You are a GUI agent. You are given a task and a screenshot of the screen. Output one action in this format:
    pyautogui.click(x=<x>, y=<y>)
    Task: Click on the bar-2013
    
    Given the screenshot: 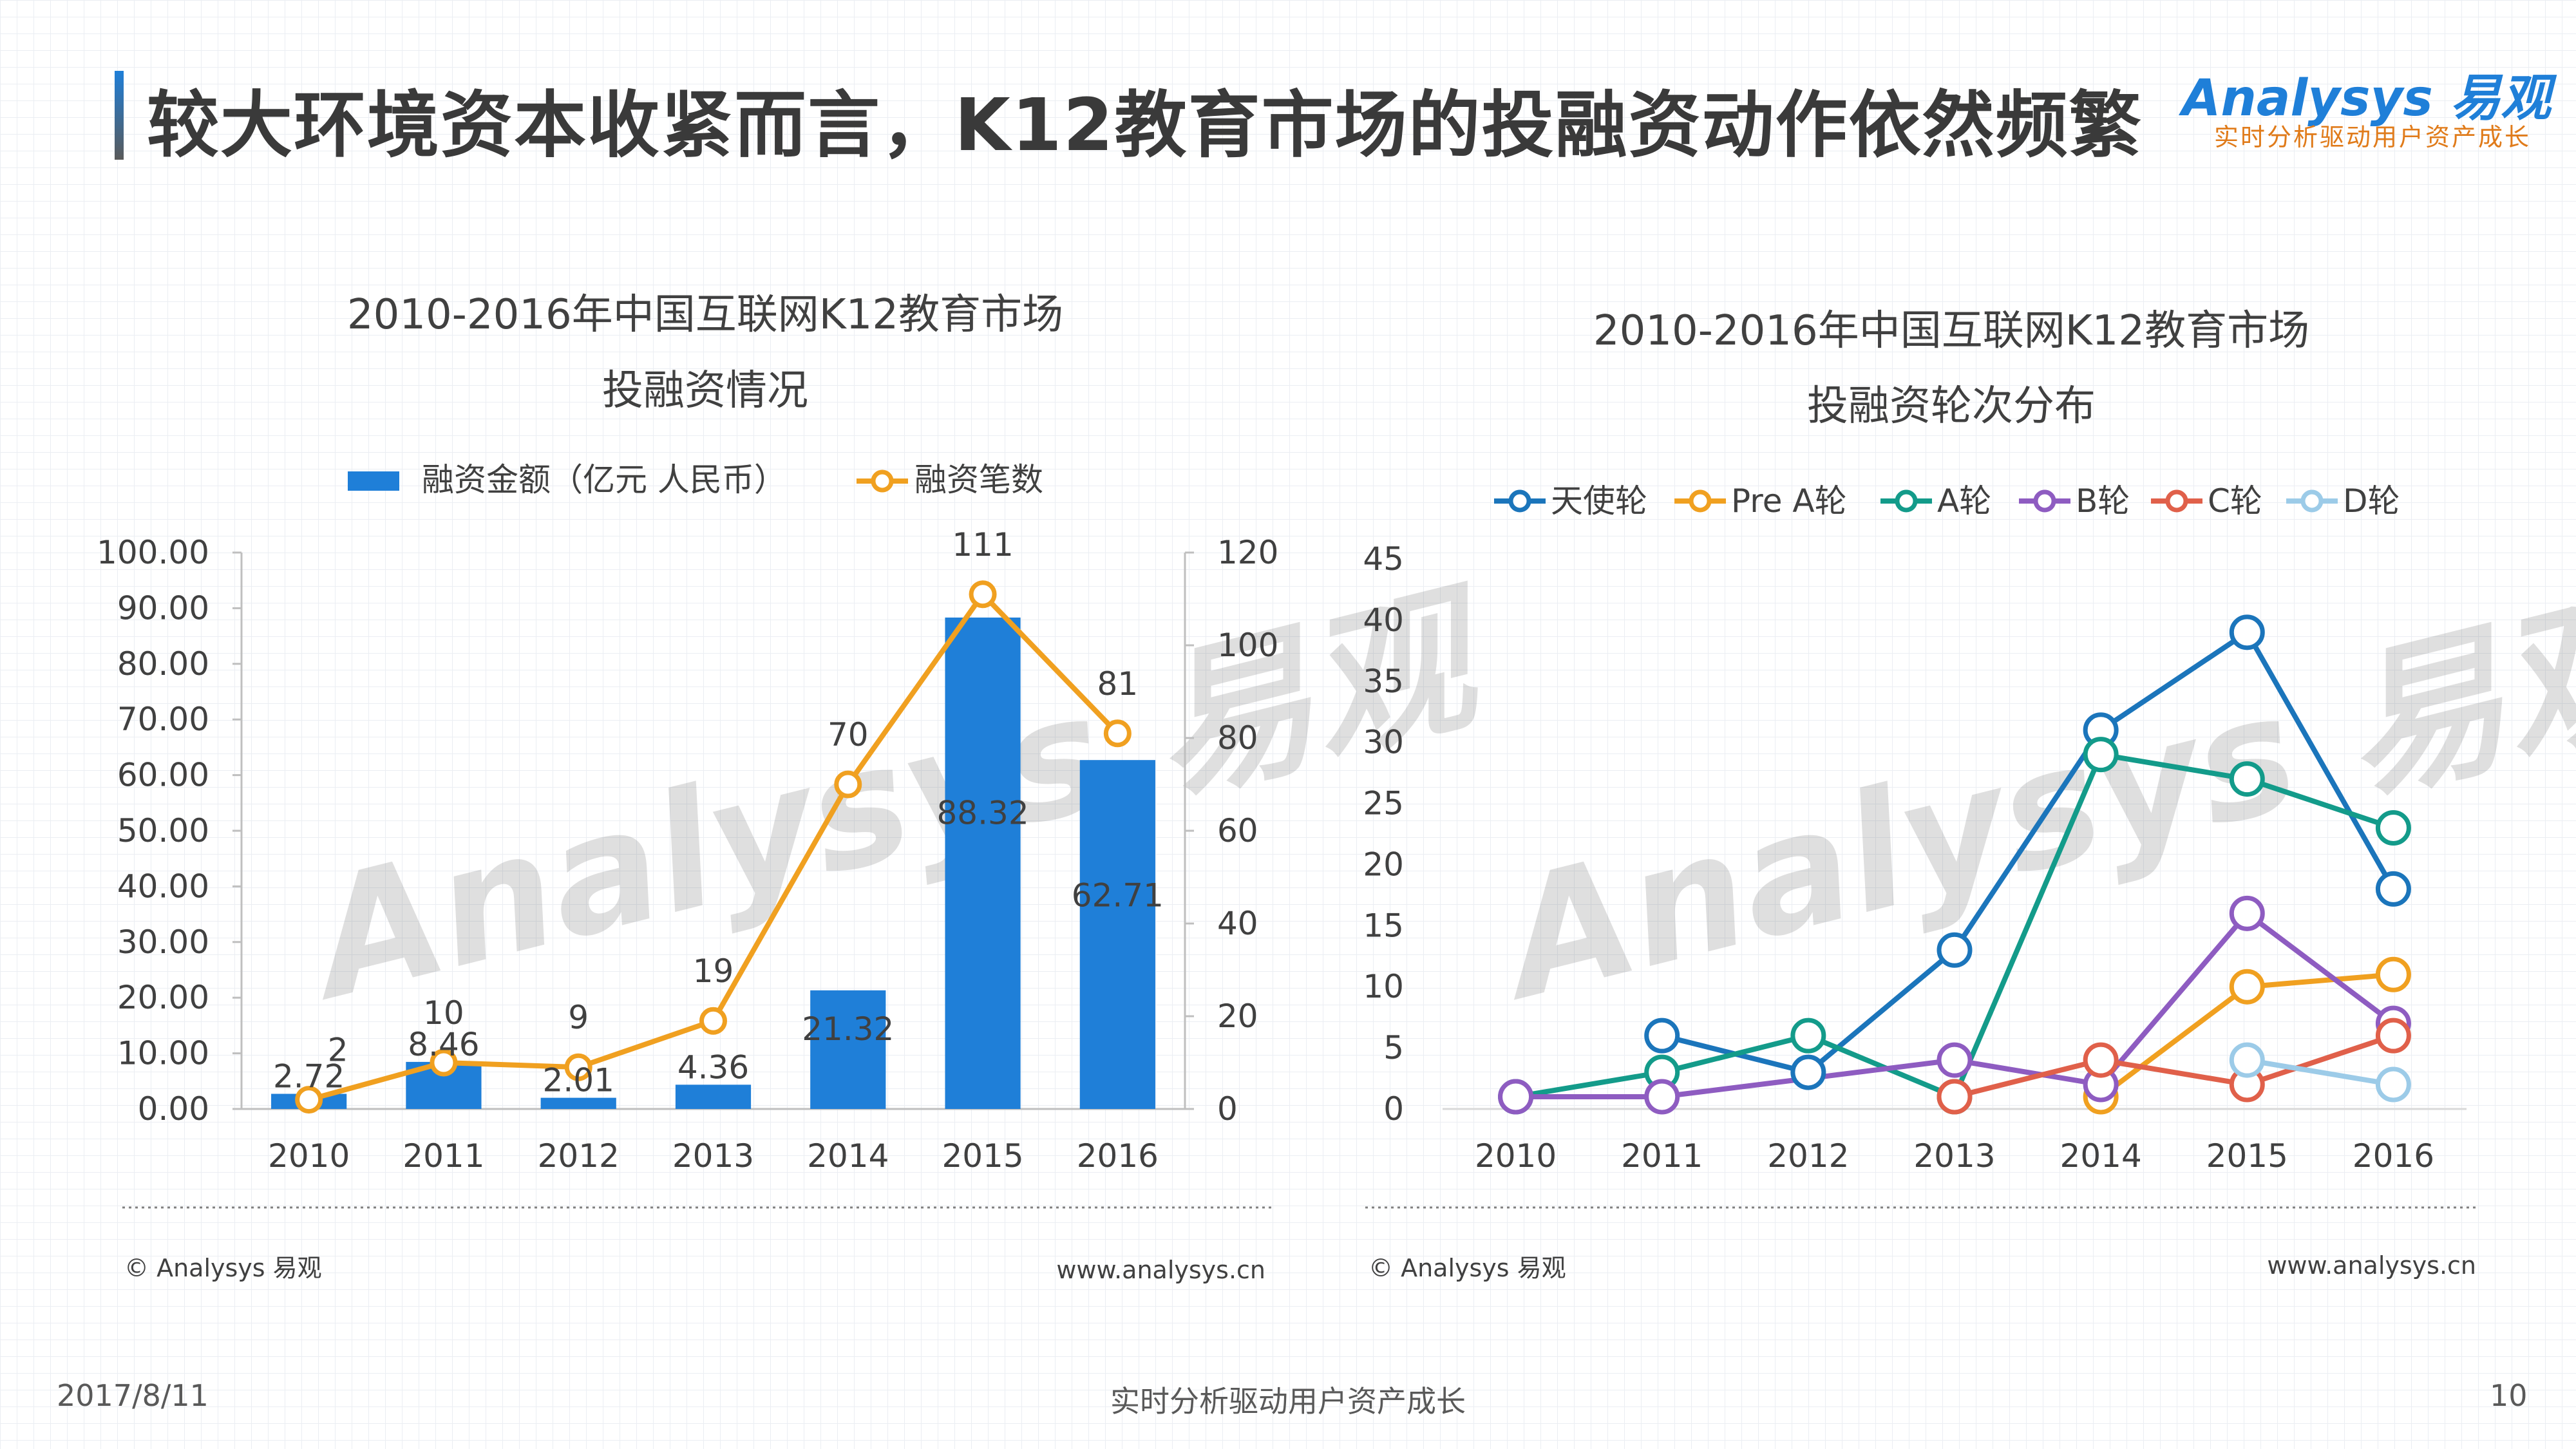 What is the action you would take?
    pyautogui.click(x=714, y=1096)
    